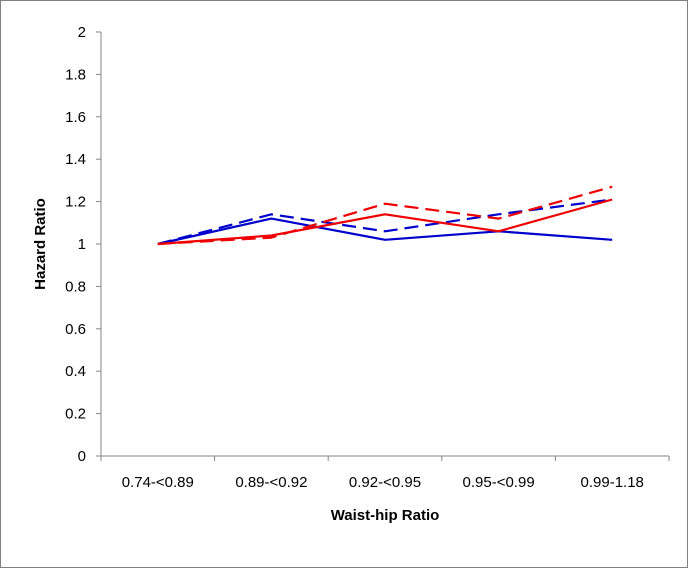 The width and height of the screenshot is (688, 568). I want to click on x-axis-title: Waist-hip Ratio, so click(385, 515).